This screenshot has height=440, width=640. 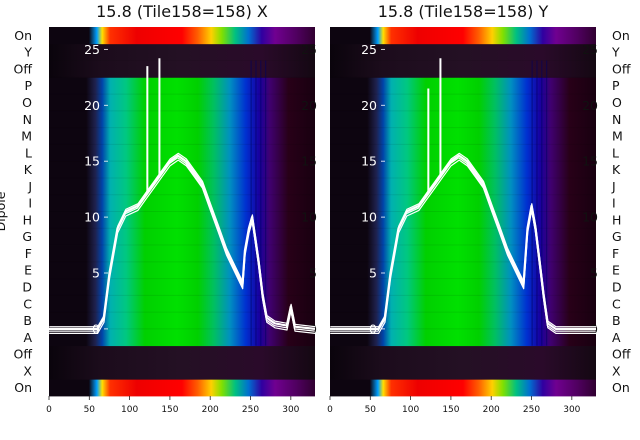 I want to click on overlay-y-tick-label: 25, so click(x=92, y=49).